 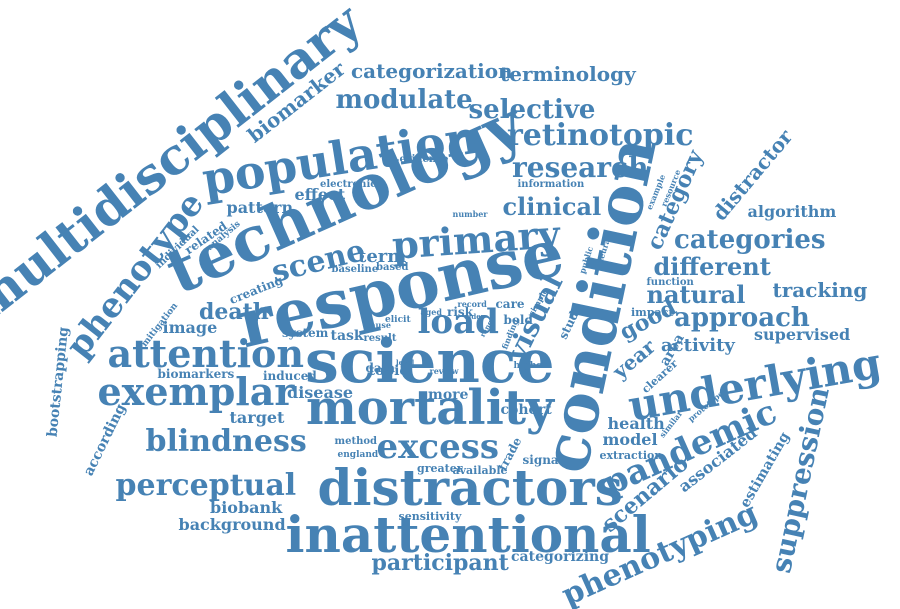 I want to click on word-disease: disease, so click(x=320, y=392).